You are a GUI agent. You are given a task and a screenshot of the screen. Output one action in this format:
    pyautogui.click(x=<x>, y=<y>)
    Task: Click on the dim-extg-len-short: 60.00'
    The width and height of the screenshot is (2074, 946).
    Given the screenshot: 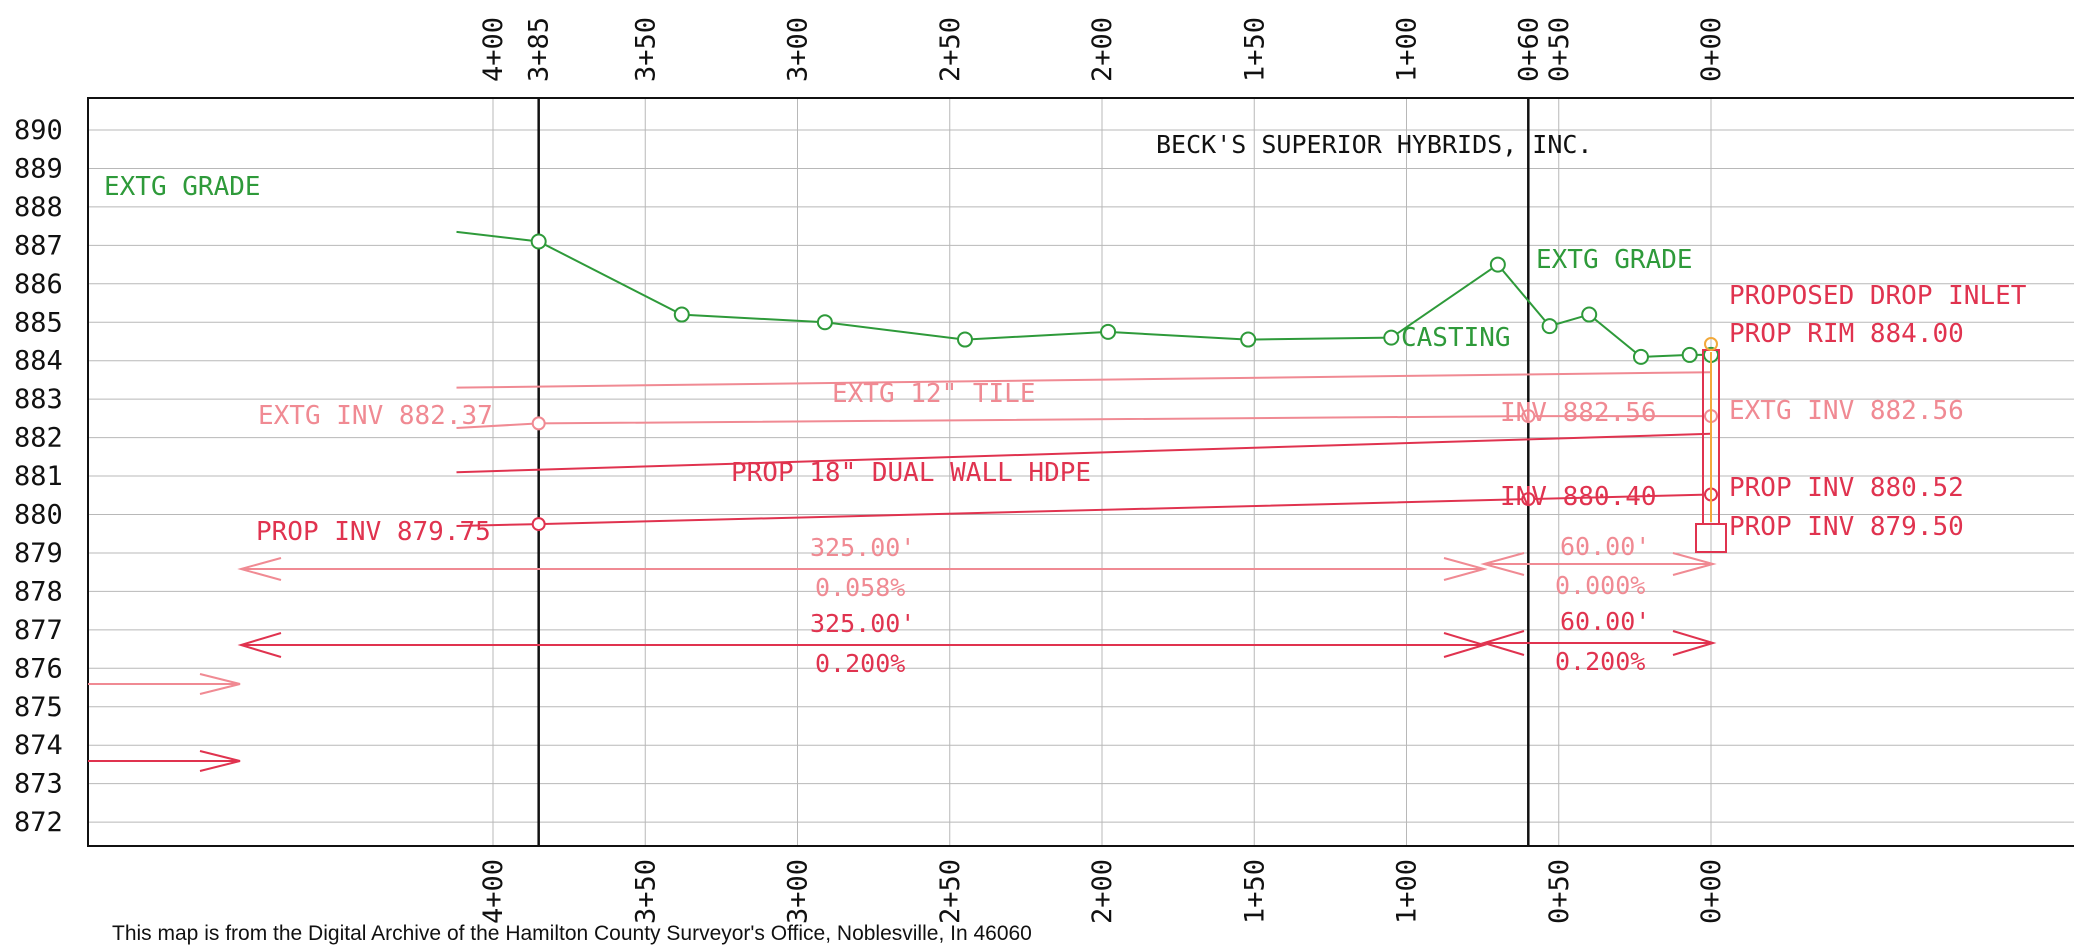 What is the action you would take?
    pyautogui.click(x=1605, y=546)
    